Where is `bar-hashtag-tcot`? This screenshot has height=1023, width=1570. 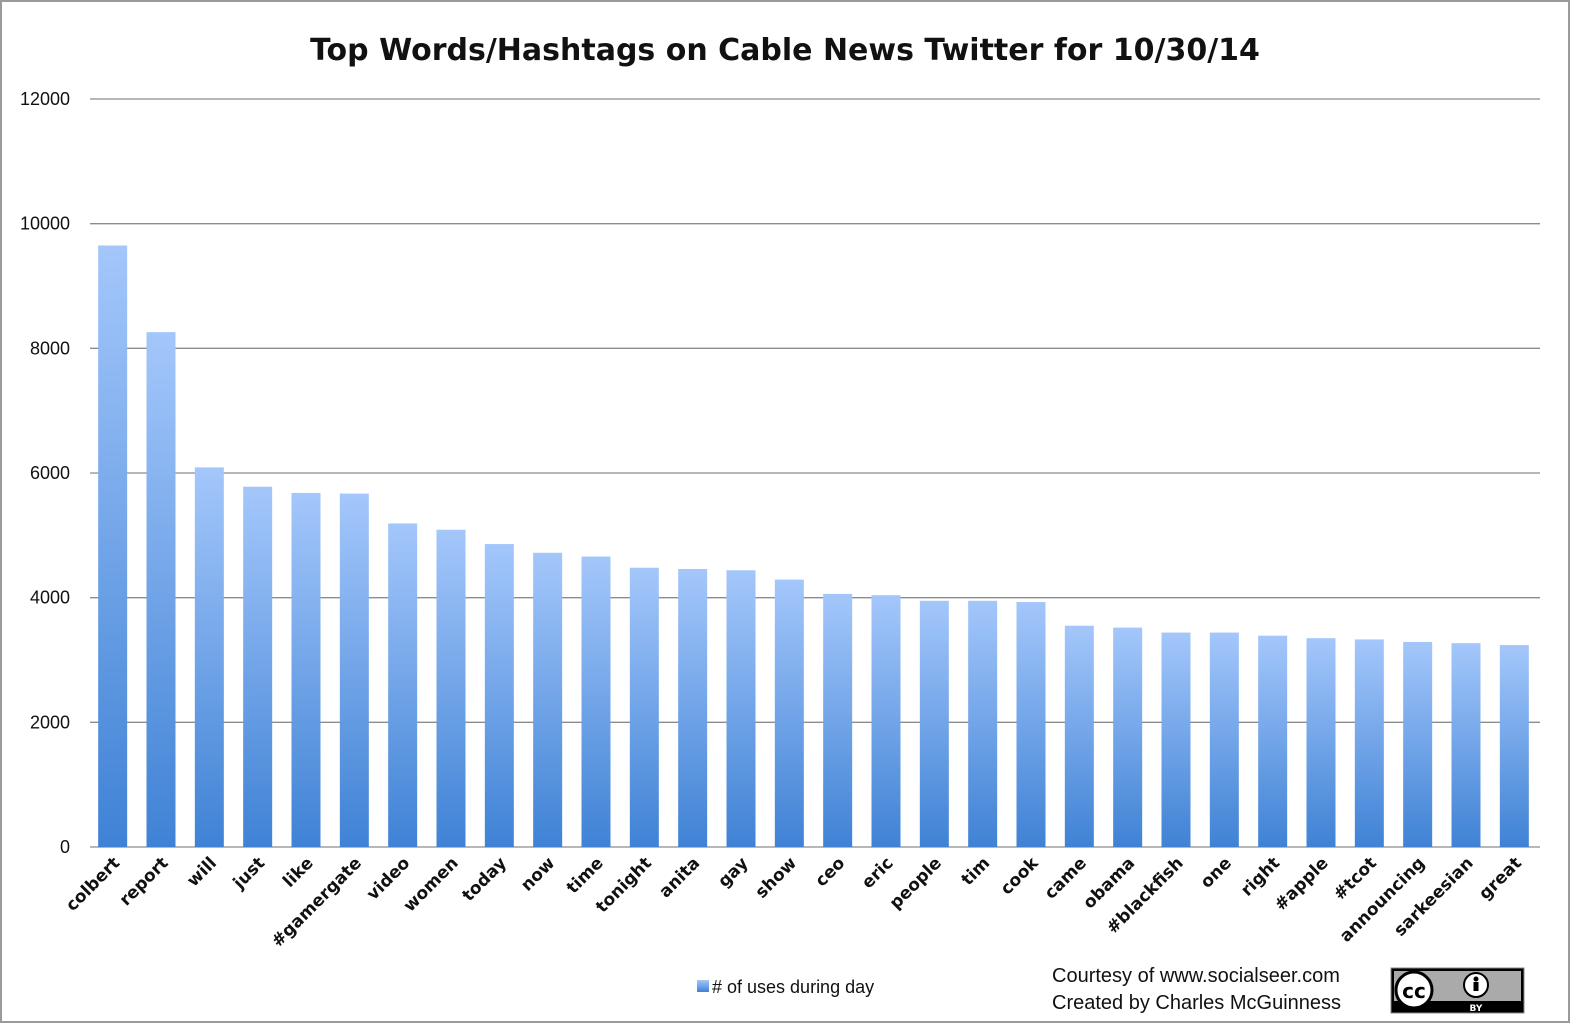 bar-hashtag-tcot is located at coordinates (1369, 743).